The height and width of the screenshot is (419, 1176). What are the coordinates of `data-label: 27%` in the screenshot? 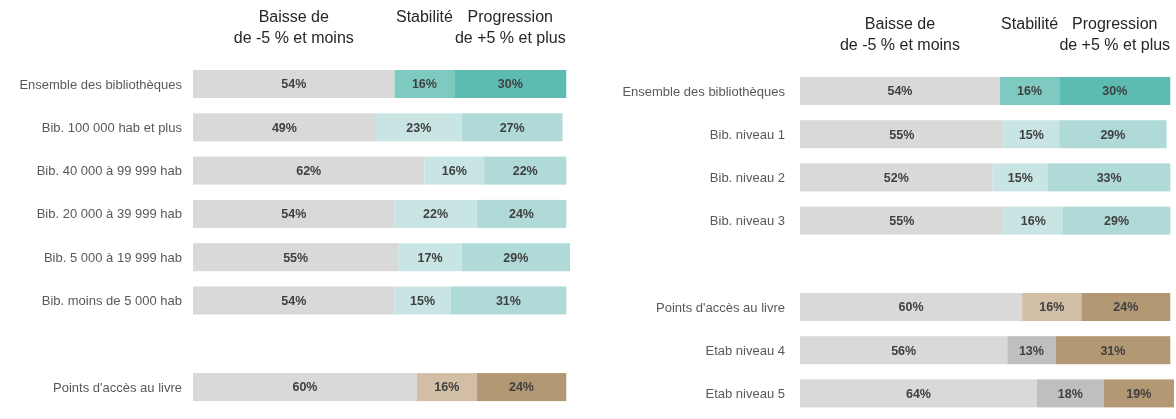 It's located at (512, 127).